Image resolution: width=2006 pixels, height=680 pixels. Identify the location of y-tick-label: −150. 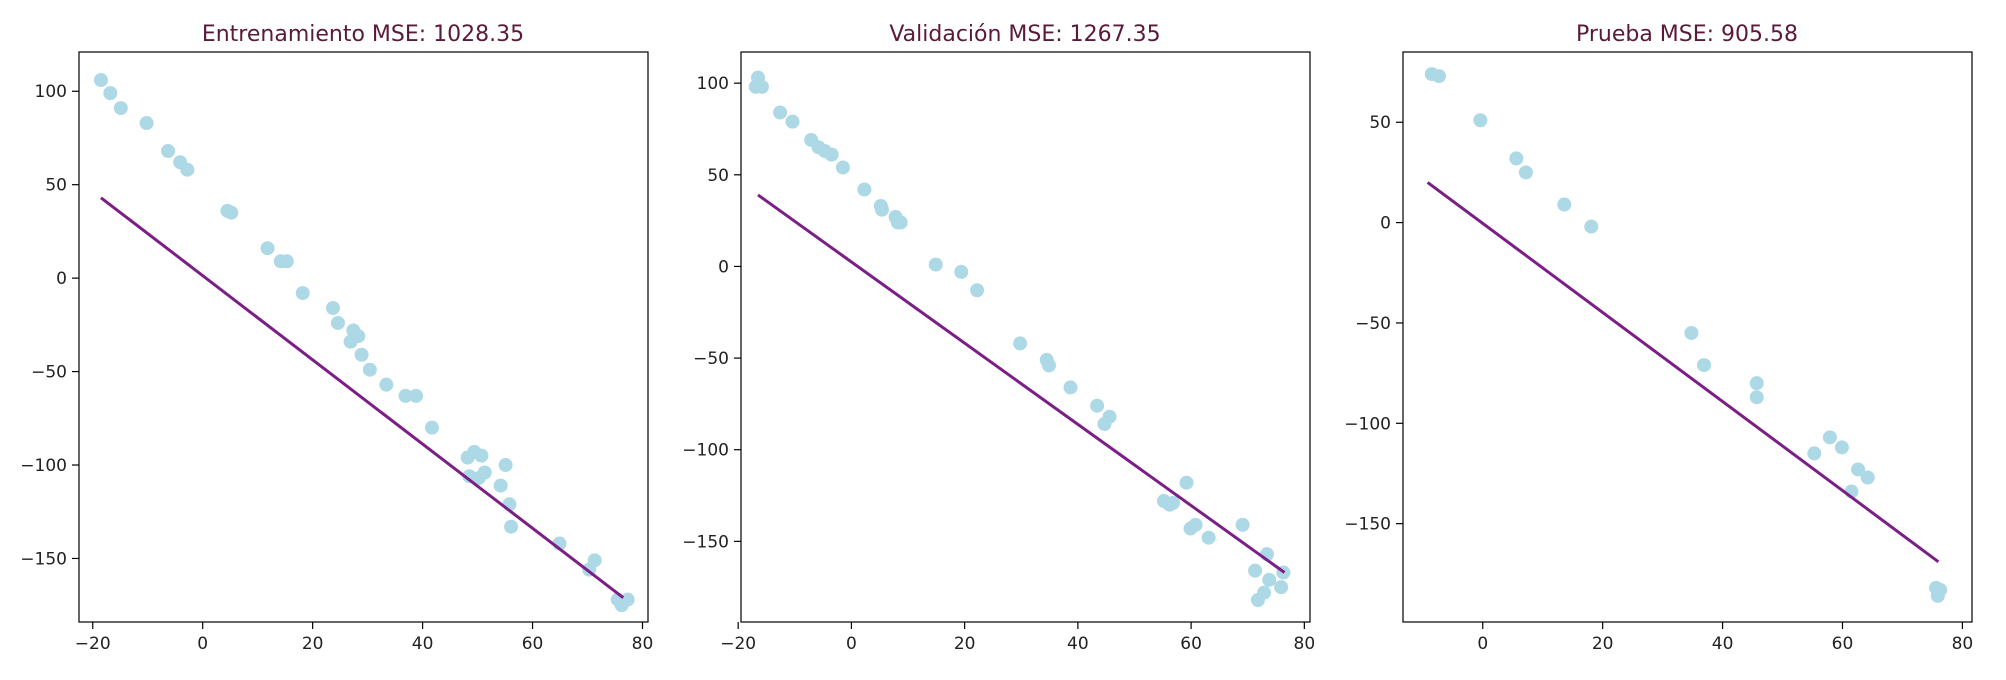
(1367, 525).